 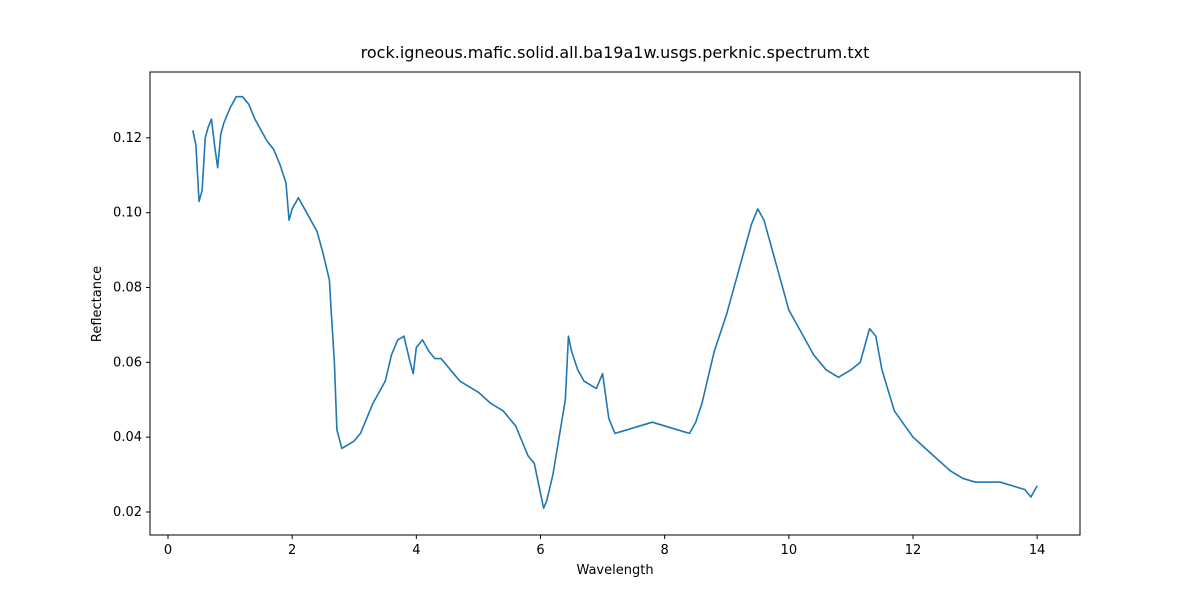 I want to click on y-tick-label: 0.02, so click(x=127, y=512).